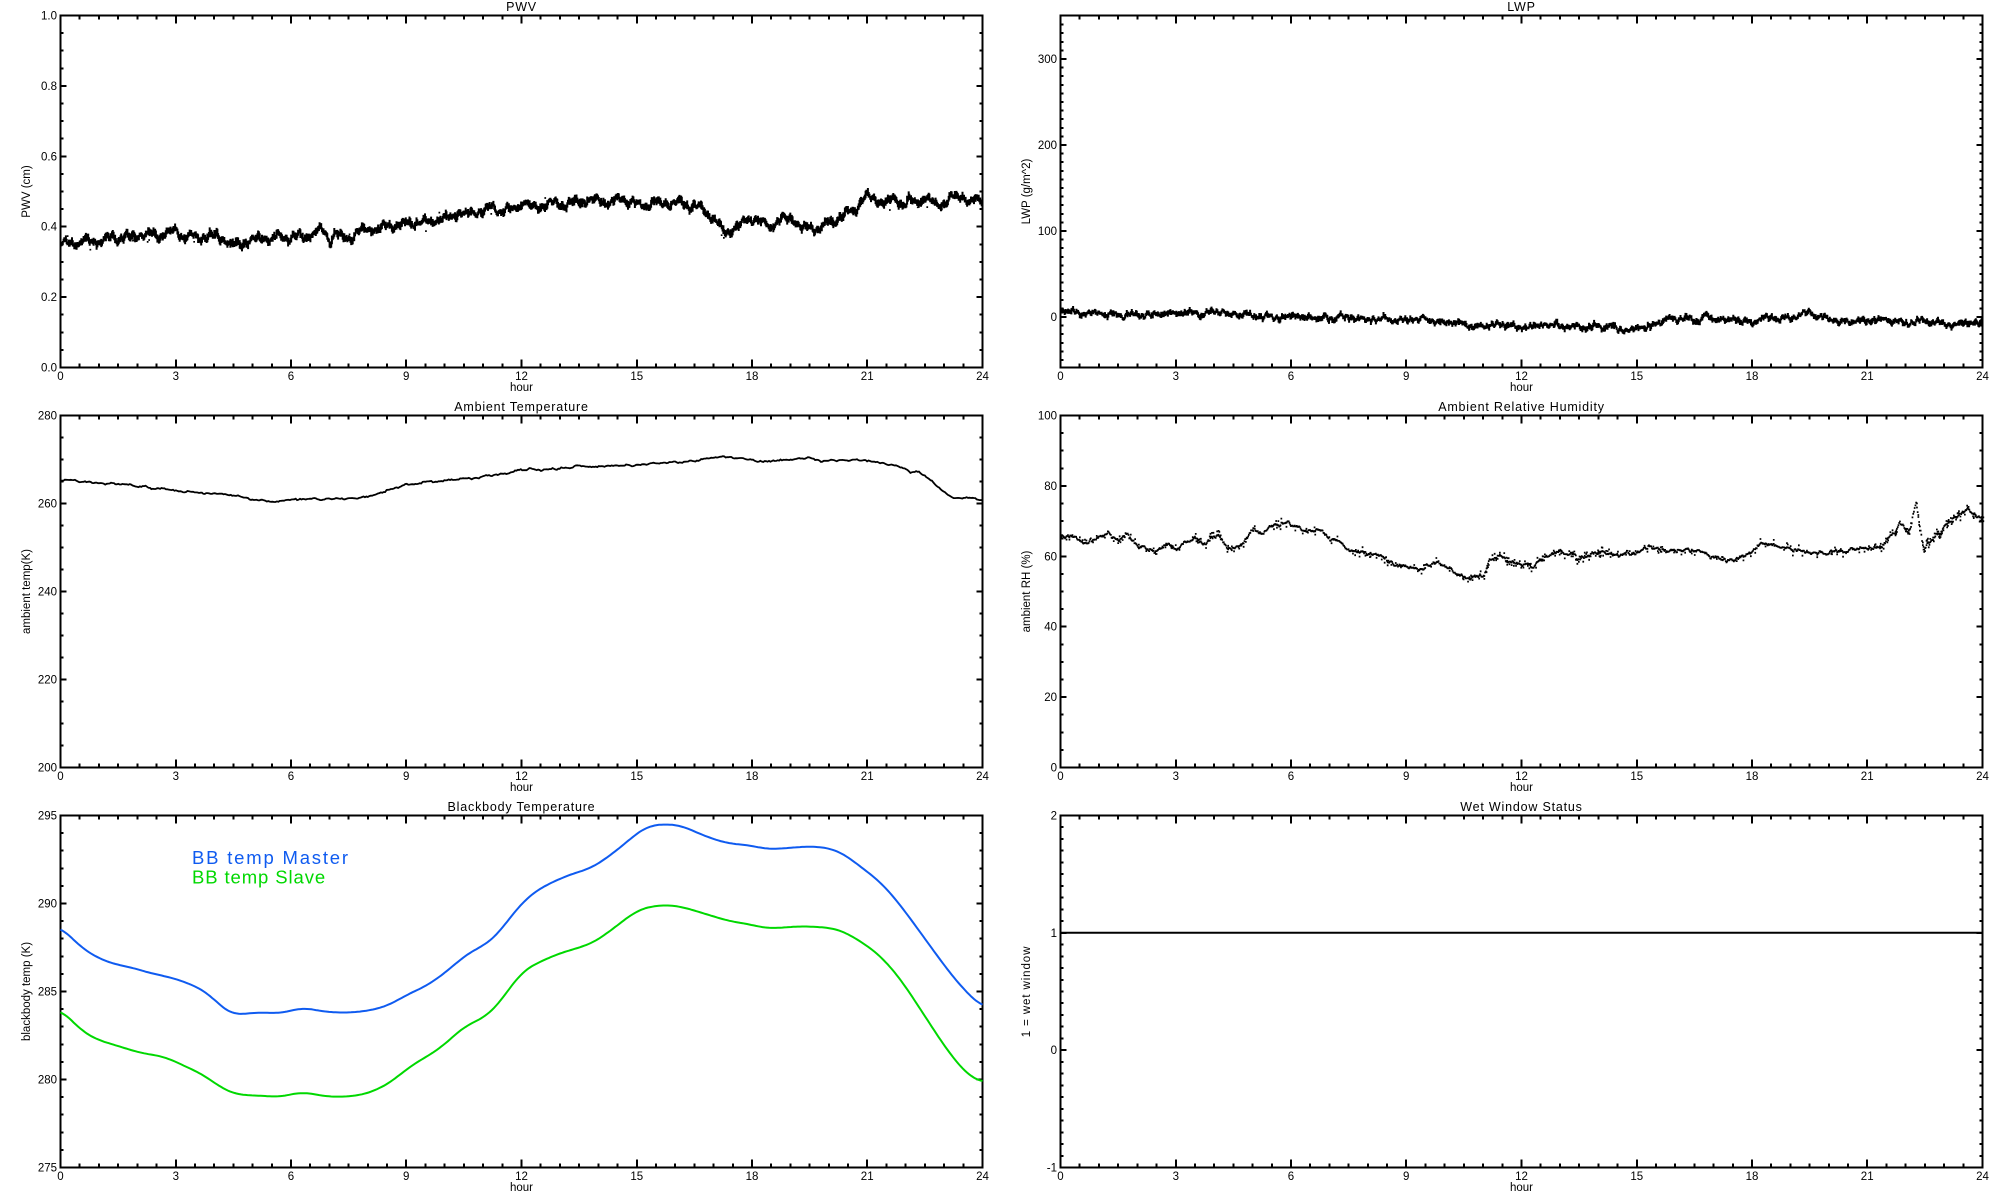 The width and height of the screenshot is (2000, 1200). Describe the element at coordinates (1521, 7) in the screenshot. I see `svg-text: LWP` at that location.